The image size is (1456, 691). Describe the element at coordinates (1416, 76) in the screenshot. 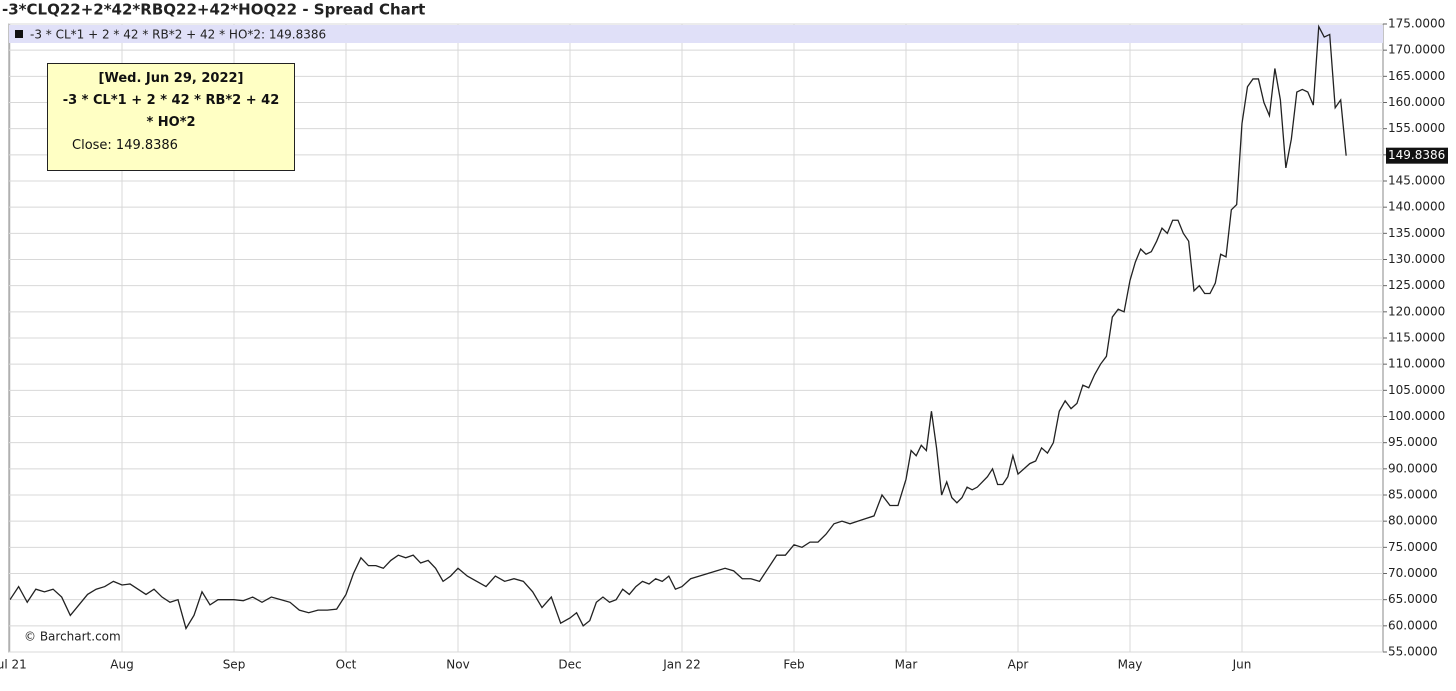

I see `y-tick-label: 165.0000` at that location.